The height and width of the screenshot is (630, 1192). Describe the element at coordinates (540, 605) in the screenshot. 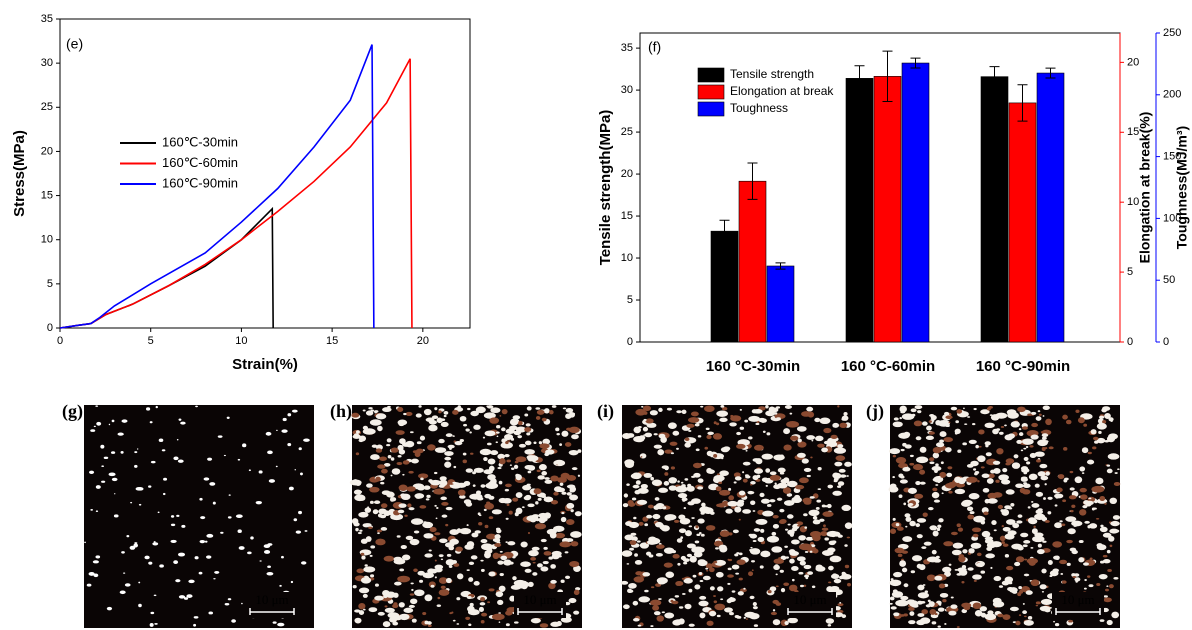

I see `scale-bar-bg` at that location.